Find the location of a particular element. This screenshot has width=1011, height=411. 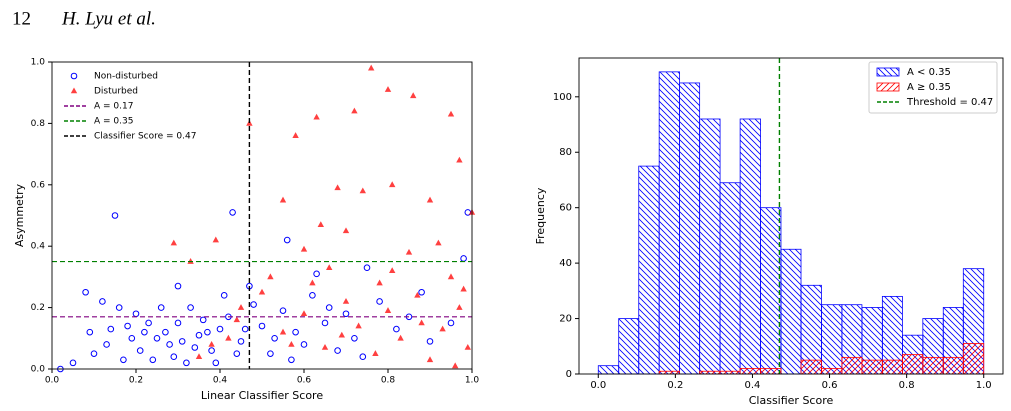

legend-label: Non-disturbed is located at coordinates (126, 77).